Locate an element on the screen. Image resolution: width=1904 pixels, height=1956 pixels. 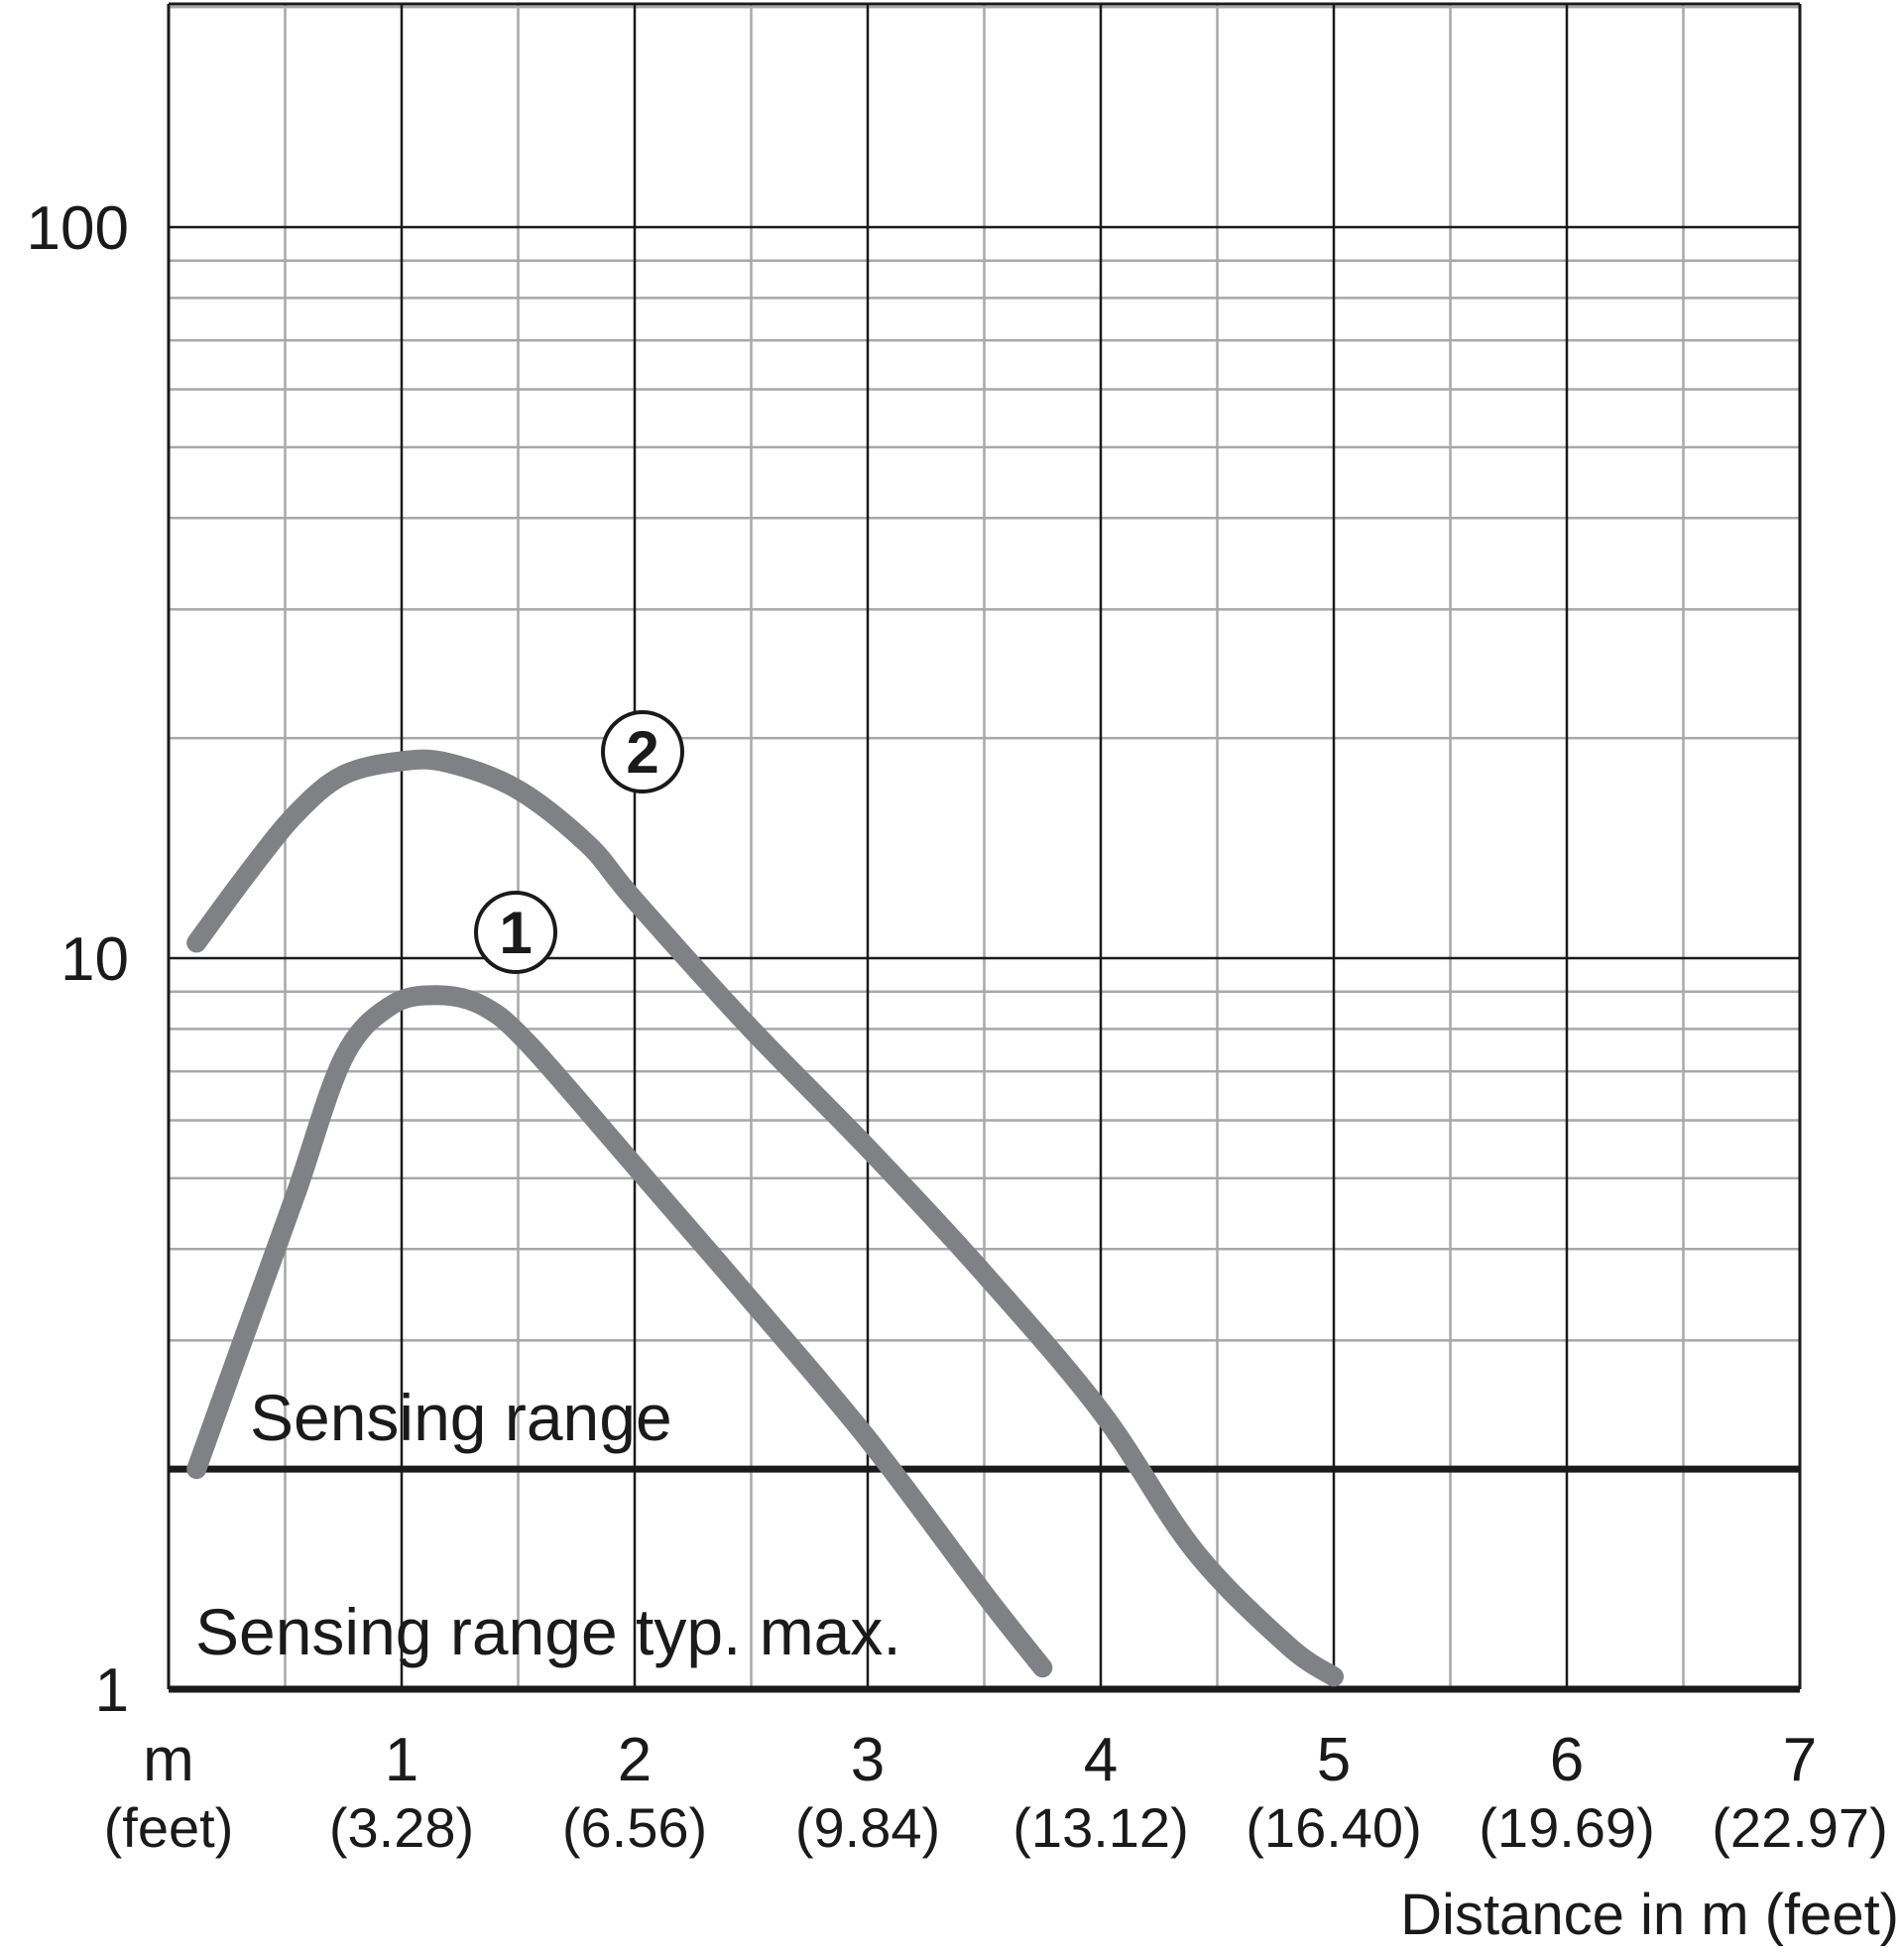
x-tick-sub-label: (3.28) is located at coordinates (401, 1827).